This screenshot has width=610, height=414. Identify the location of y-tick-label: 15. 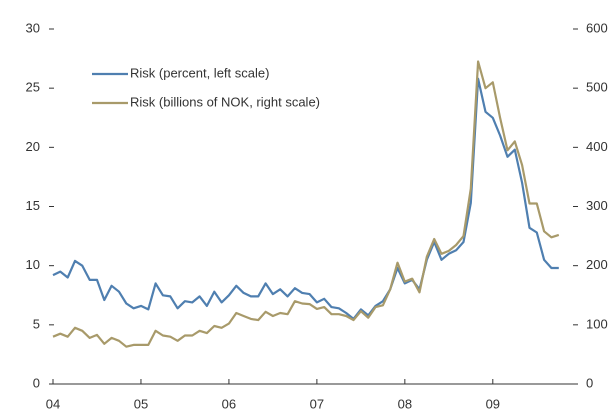
(33, 205).